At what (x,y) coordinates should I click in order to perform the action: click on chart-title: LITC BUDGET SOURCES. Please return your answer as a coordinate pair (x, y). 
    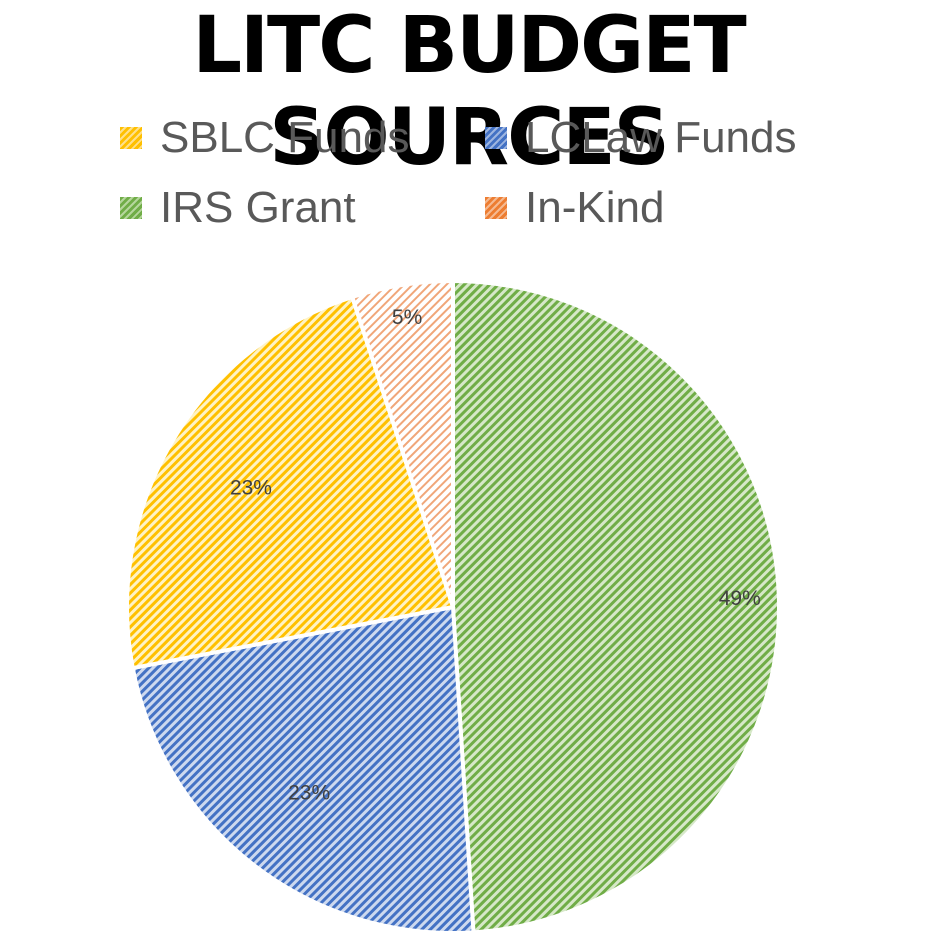
    Looking at the image, I should click on (469, 92).